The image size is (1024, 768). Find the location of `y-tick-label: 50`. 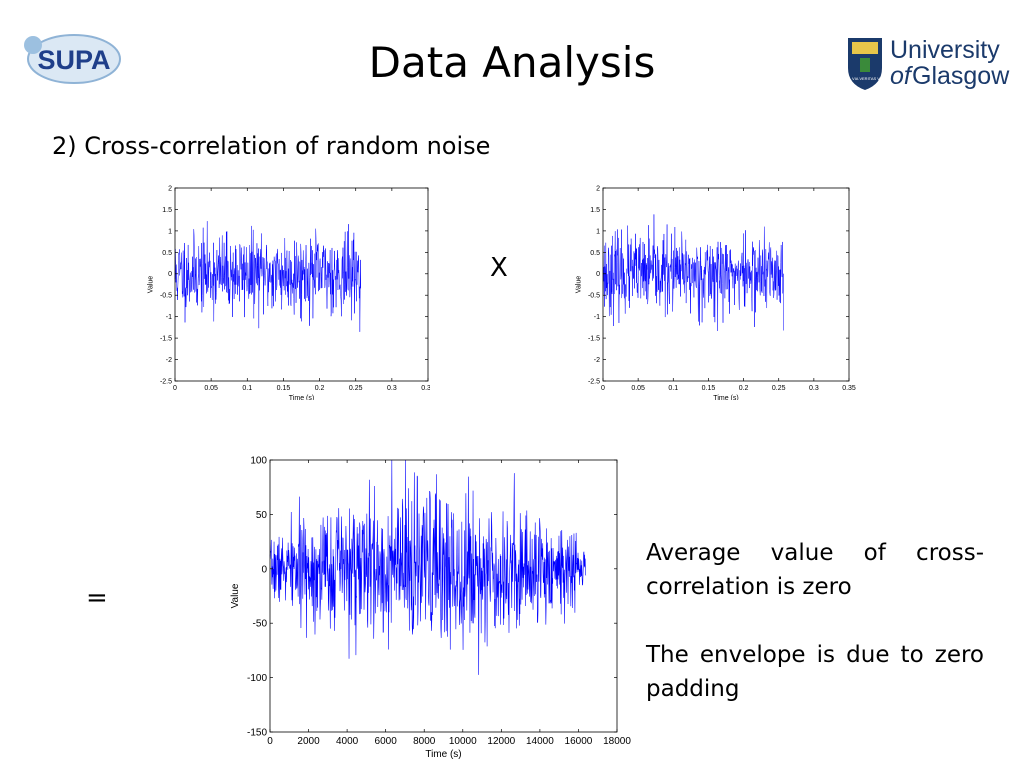

y-tick-label: 50 is located at coordinates (262, 515).